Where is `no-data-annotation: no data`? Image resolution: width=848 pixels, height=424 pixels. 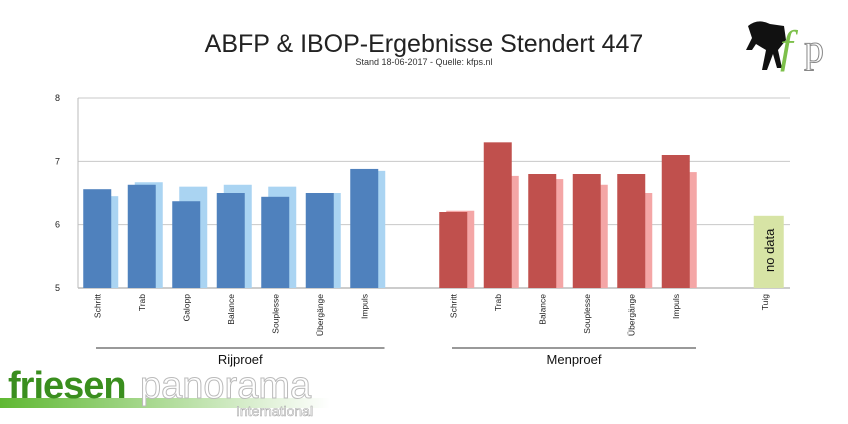
no-data-annotation: no data is located at coordinates (769, 250).